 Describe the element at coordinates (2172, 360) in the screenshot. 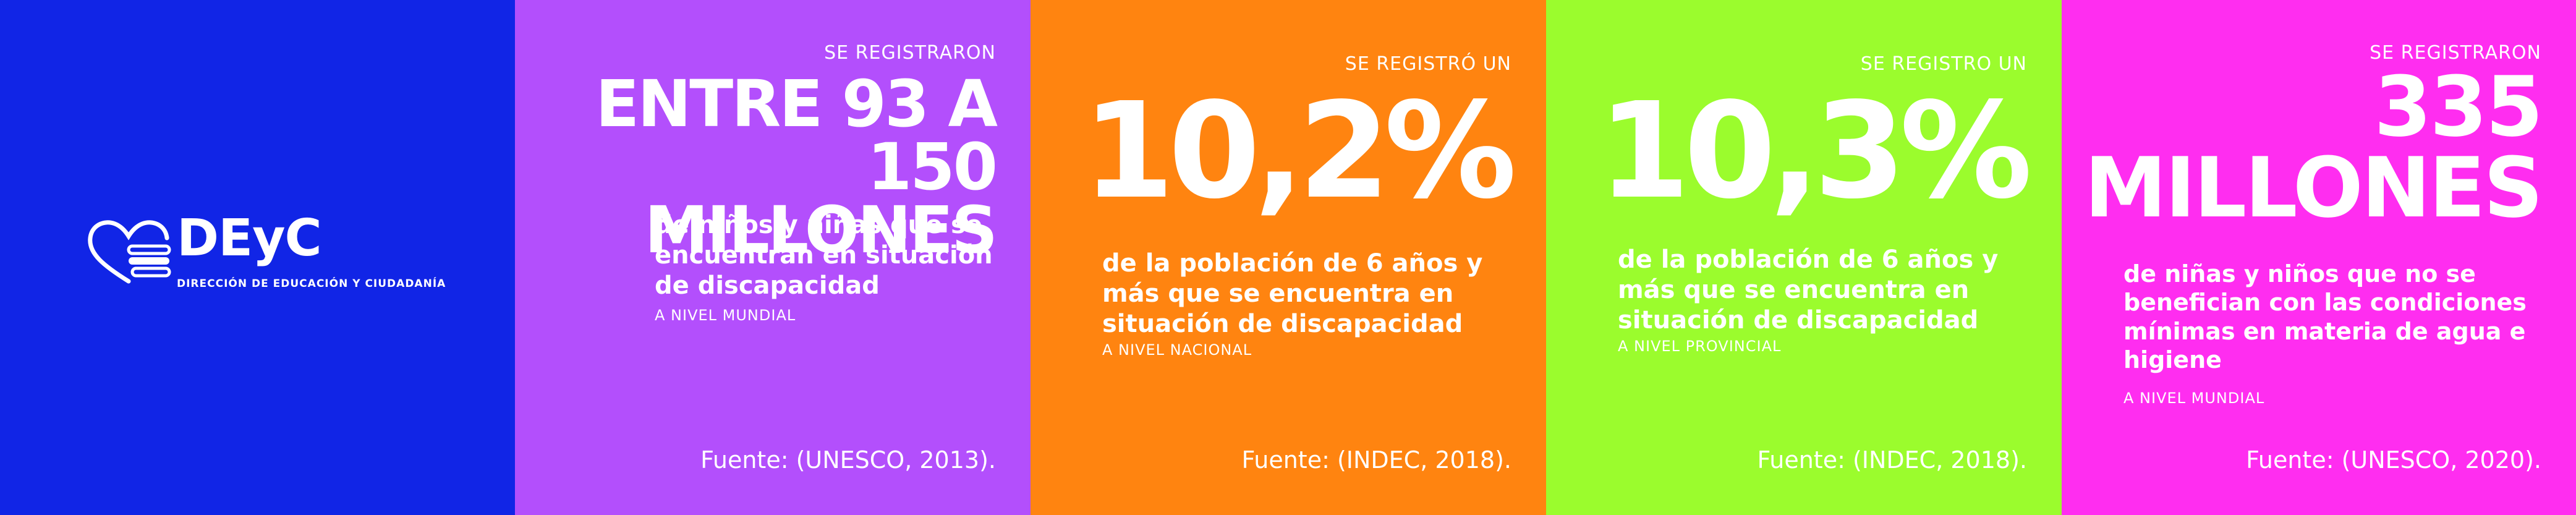

I see `description-line: higiene` at that location.